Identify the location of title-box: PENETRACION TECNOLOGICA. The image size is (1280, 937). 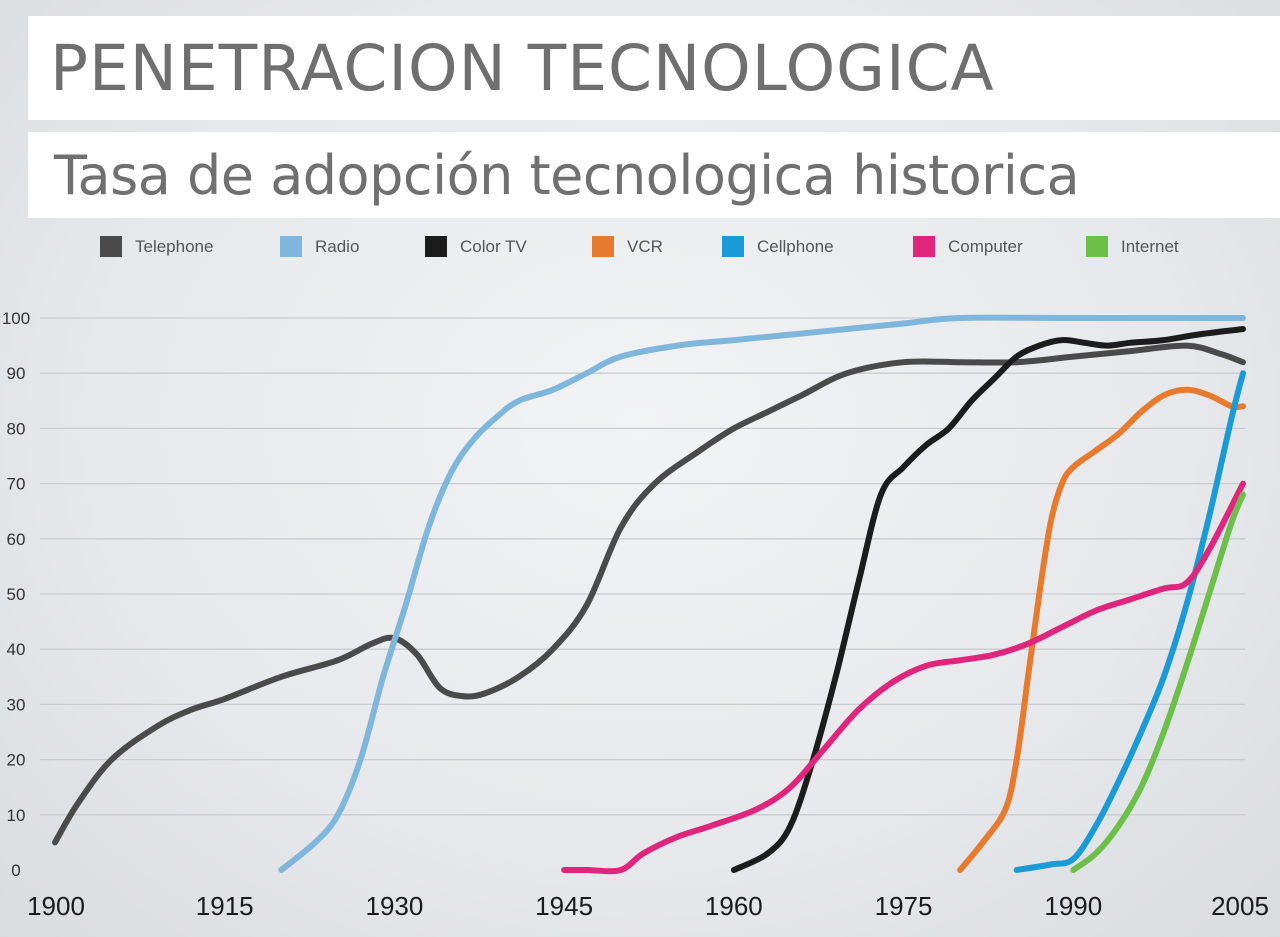
(654, 68).